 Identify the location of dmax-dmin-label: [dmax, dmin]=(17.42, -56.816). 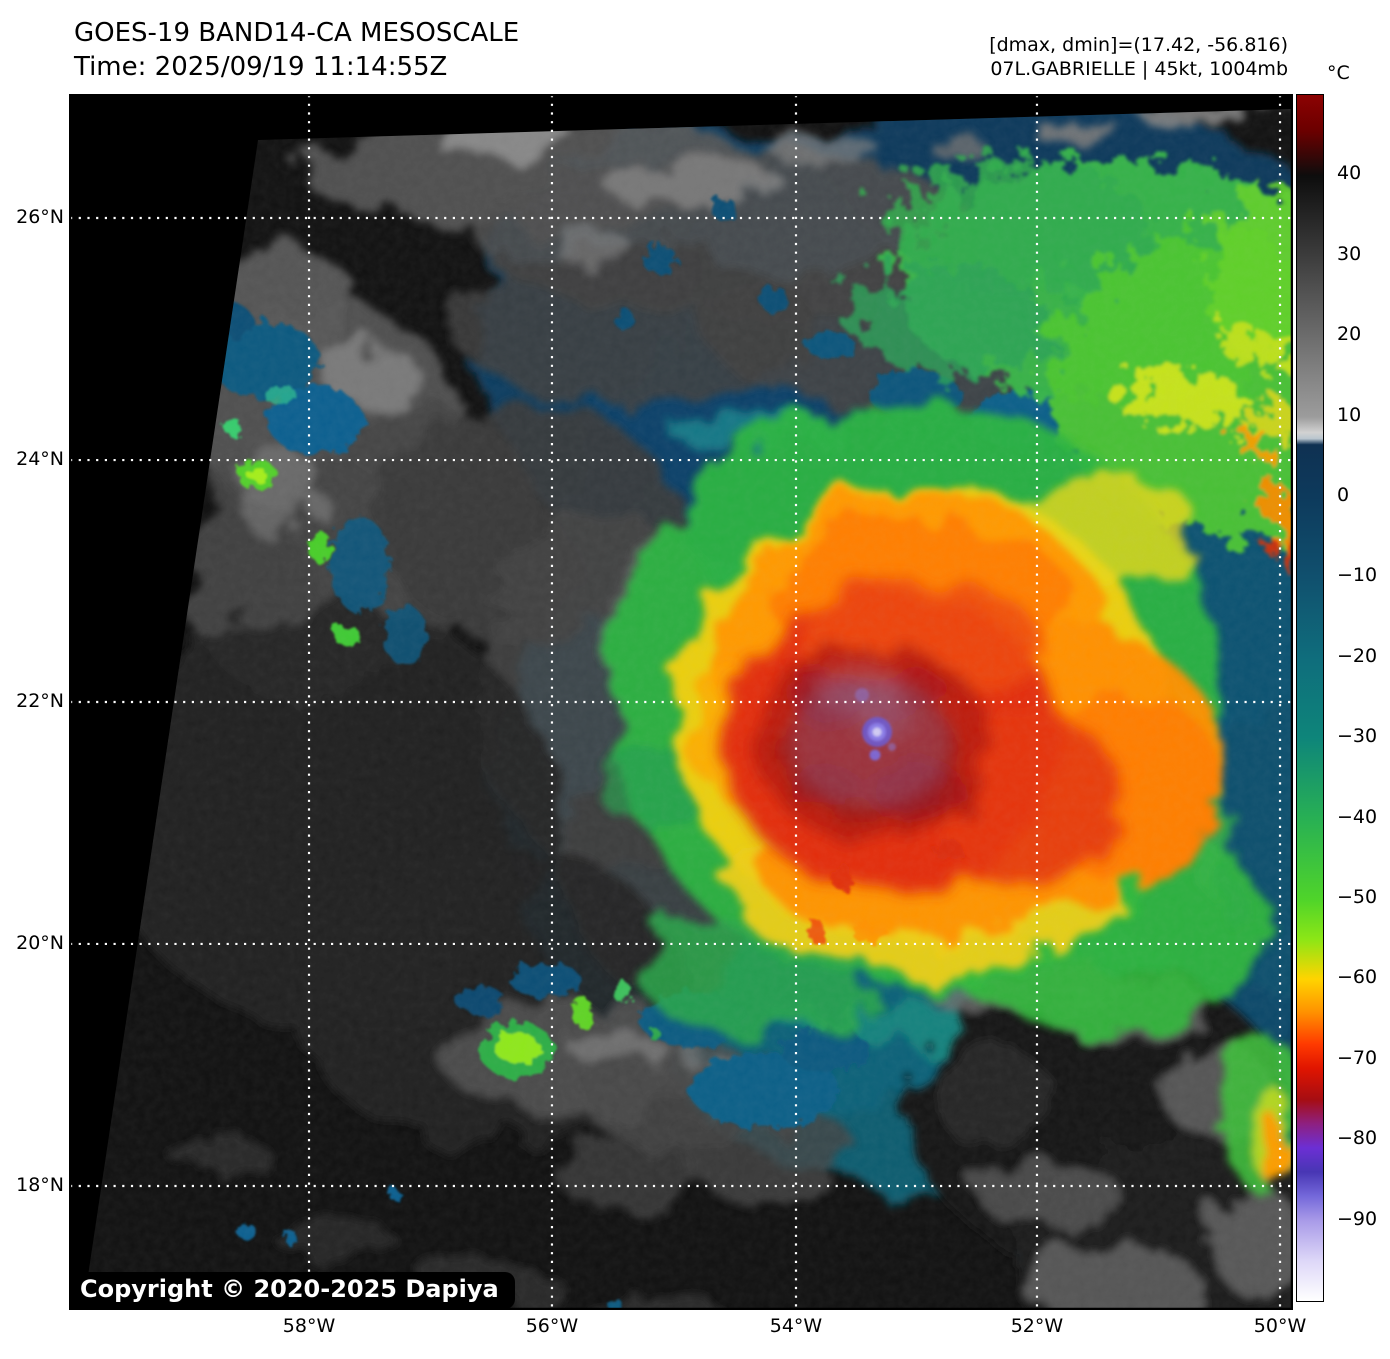
(1138, 45).